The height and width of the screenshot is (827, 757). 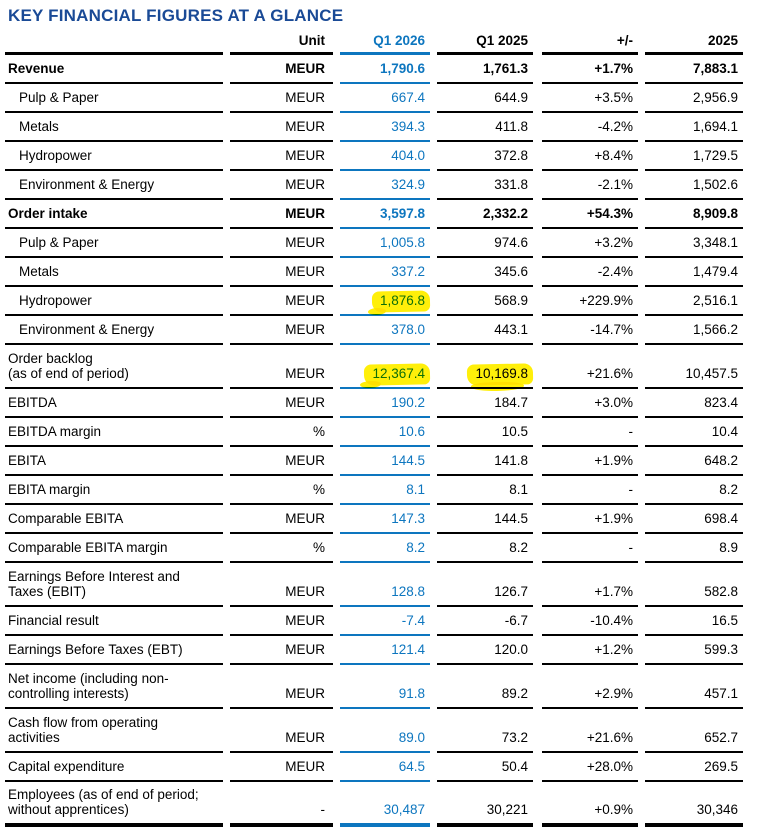 I want to click on cell-label-line1: Comparable EBITA margin, so click(x=88, y=547).